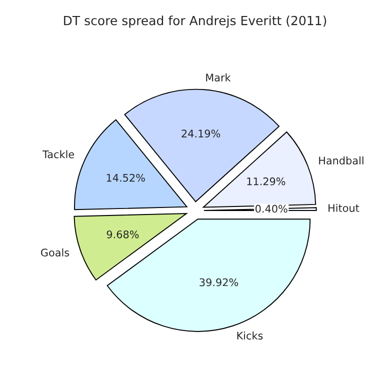 The image size is (390, 390). Describe the element at coordinates (344, 208) in the screenshot. I see `slice-label: Hitout` at that location.